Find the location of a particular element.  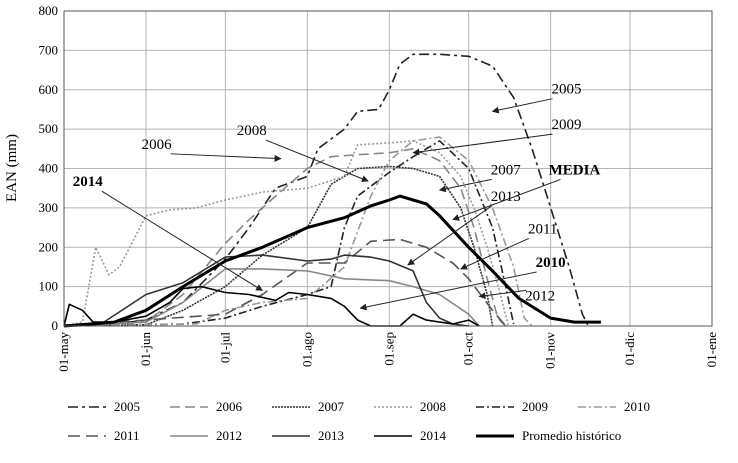

legend-label: 2012 is located at coordinates (229, 435).